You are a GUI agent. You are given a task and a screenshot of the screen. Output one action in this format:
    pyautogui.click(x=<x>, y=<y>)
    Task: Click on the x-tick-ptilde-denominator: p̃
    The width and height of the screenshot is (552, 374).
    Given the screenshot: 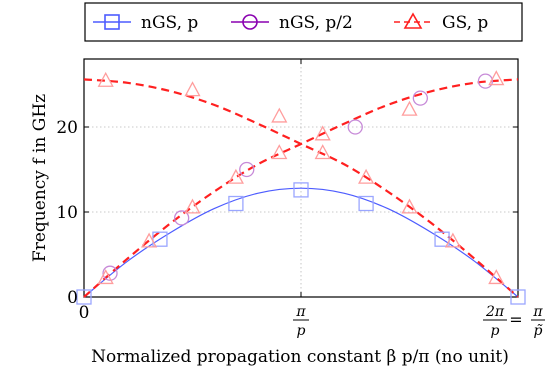 What is the action you would take?
    pyautogui.click(x=538, y=331)
    